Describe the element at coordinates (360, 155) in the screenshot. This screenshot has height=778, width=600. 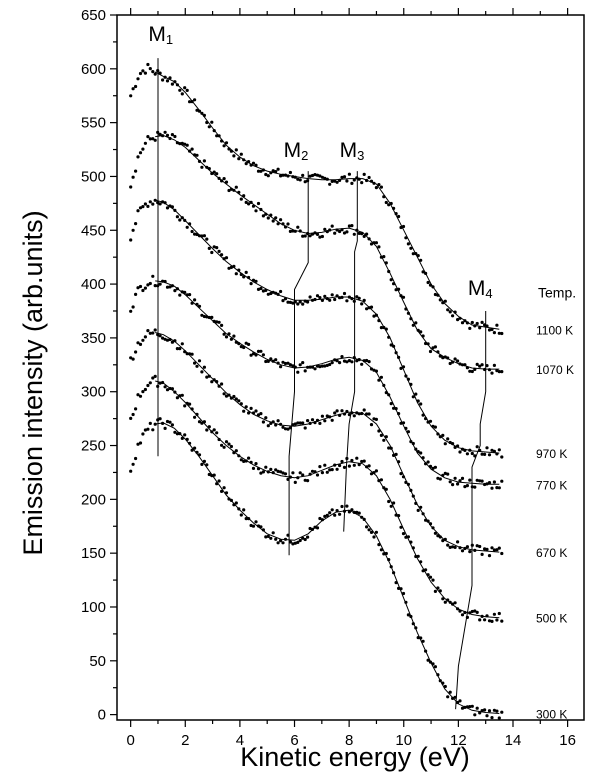
I see `marker-subscript: 3` at that location.